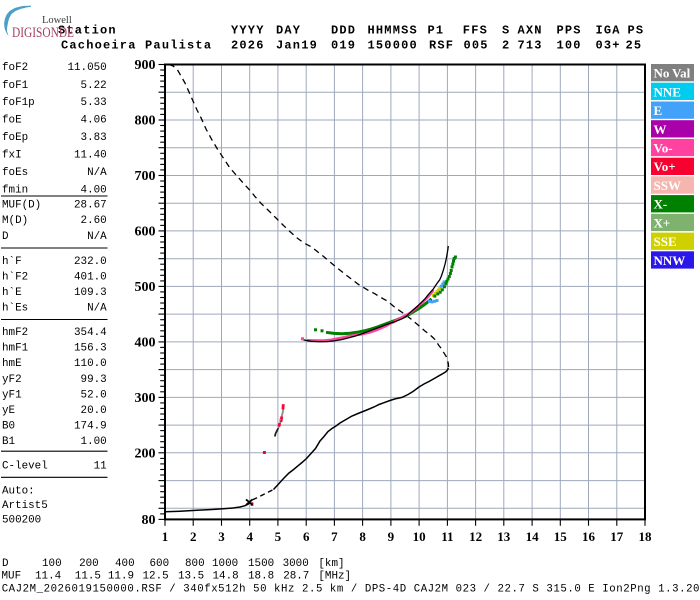 This screenshot has height=600, width=700. Describe the element at coordinates (665, 241) in the screenshot. I see `svg-text: SSE` at that location.